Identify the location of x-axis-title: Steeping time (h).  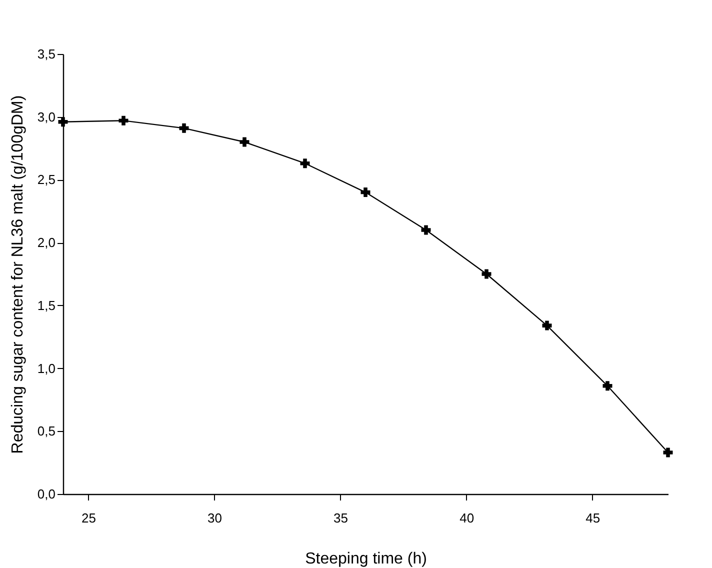
(366, 559).